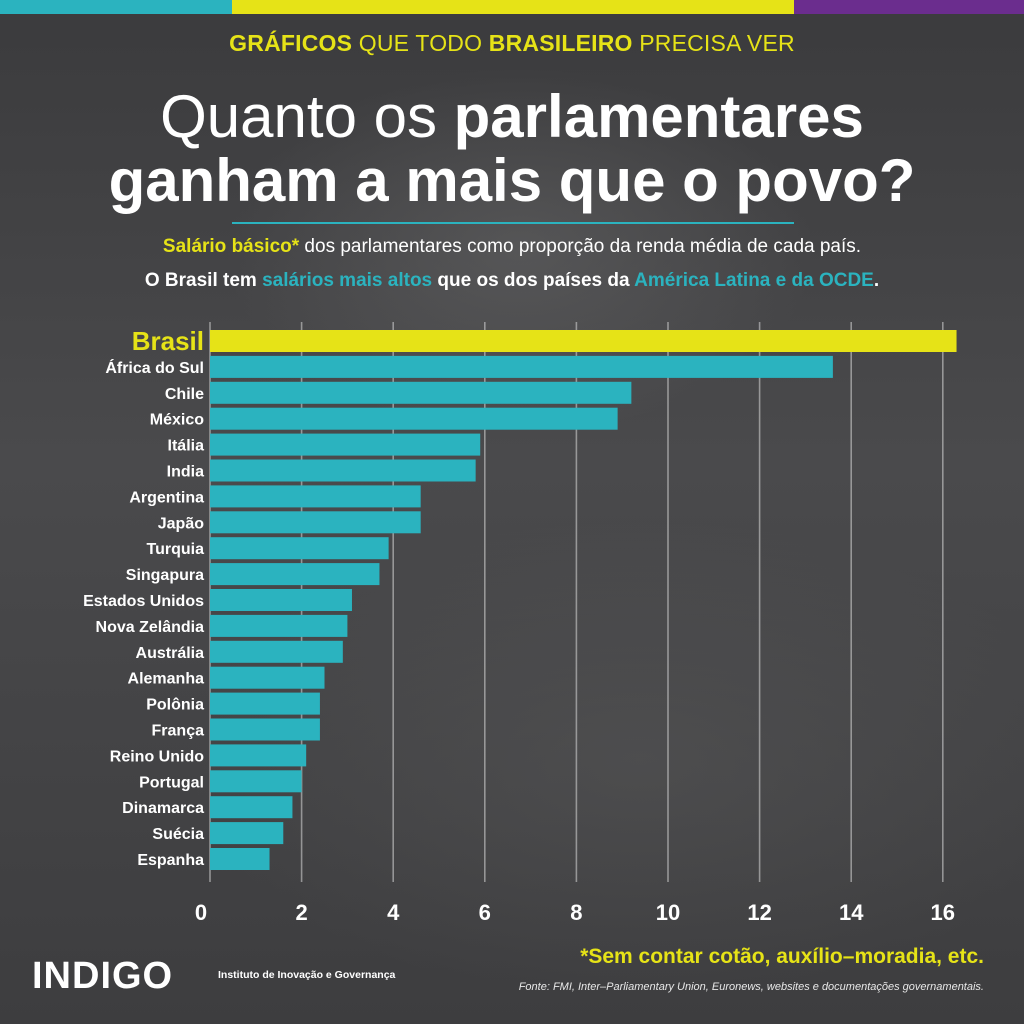 The width and height of the screenshot is (1024, 1024). What do you see at coordinates (909, 7) in the screenshot?
I see `top-color-bar-purple` at bounding box center [909, 7].